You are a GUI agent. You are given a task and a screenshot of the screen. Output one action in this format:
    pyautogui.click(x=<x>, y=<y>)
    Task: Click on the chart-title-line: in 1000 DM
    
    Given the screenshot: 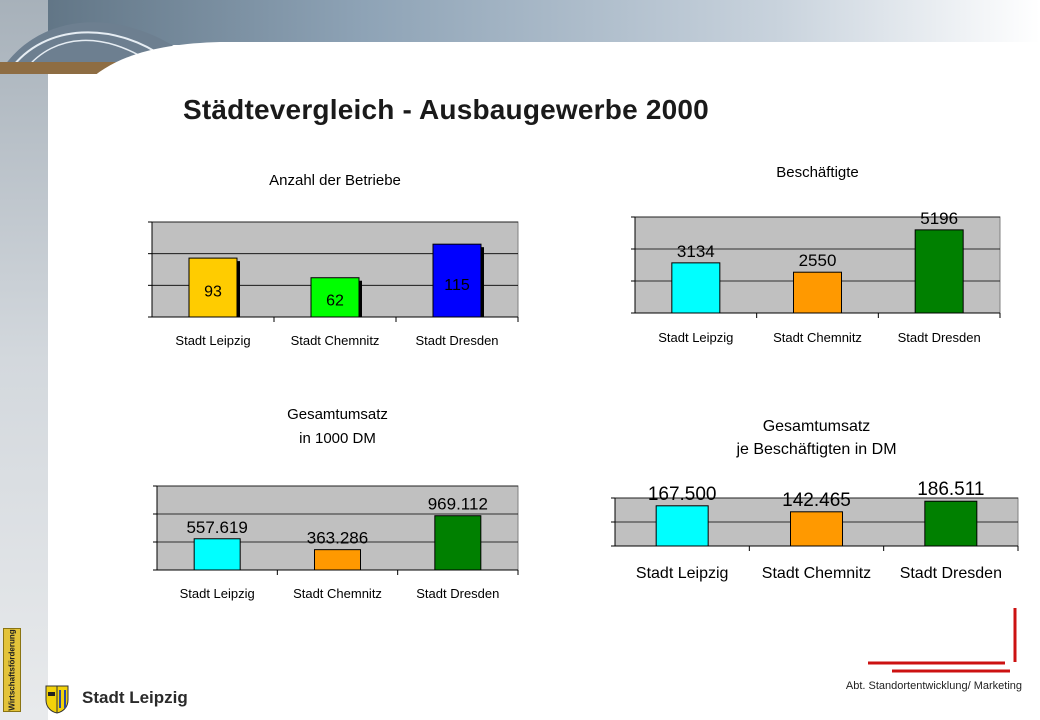 What is the action you would take?
    pyautogui.click(x=337, y=438)
    